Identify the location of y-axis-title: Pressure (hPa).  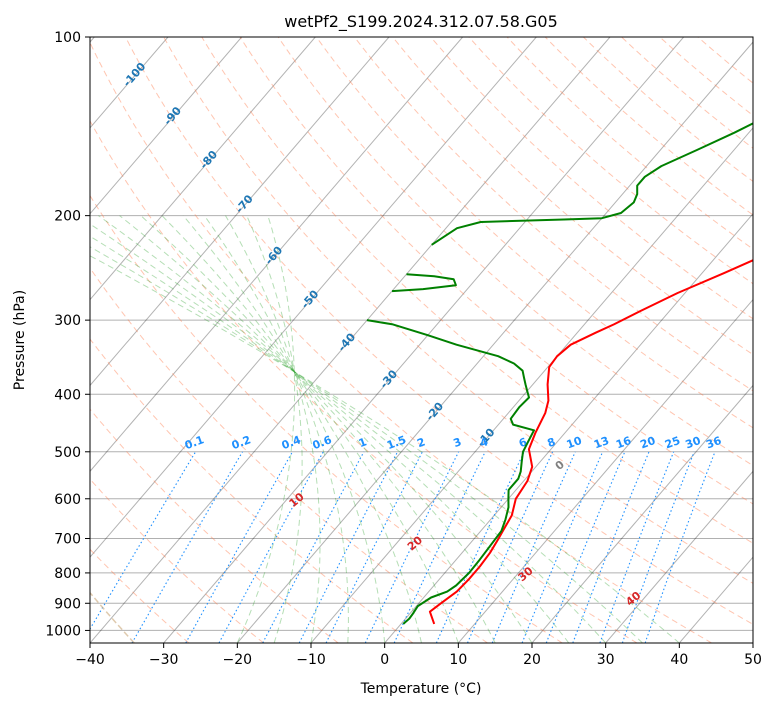
(20, 340).